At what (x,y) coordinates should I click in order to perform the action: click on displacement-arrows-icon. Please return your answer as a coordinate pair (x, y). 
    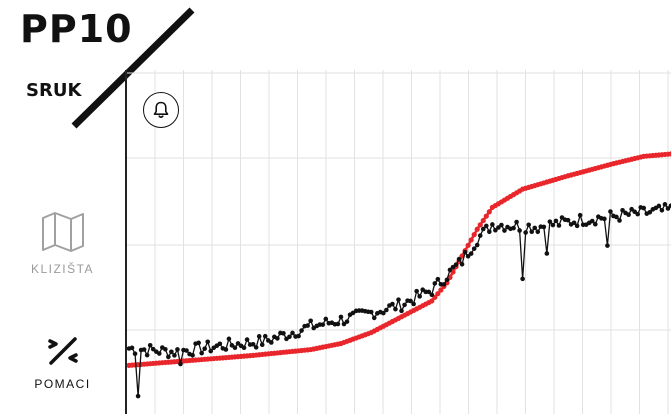
    Looking at the image, I should click on (62, 351).